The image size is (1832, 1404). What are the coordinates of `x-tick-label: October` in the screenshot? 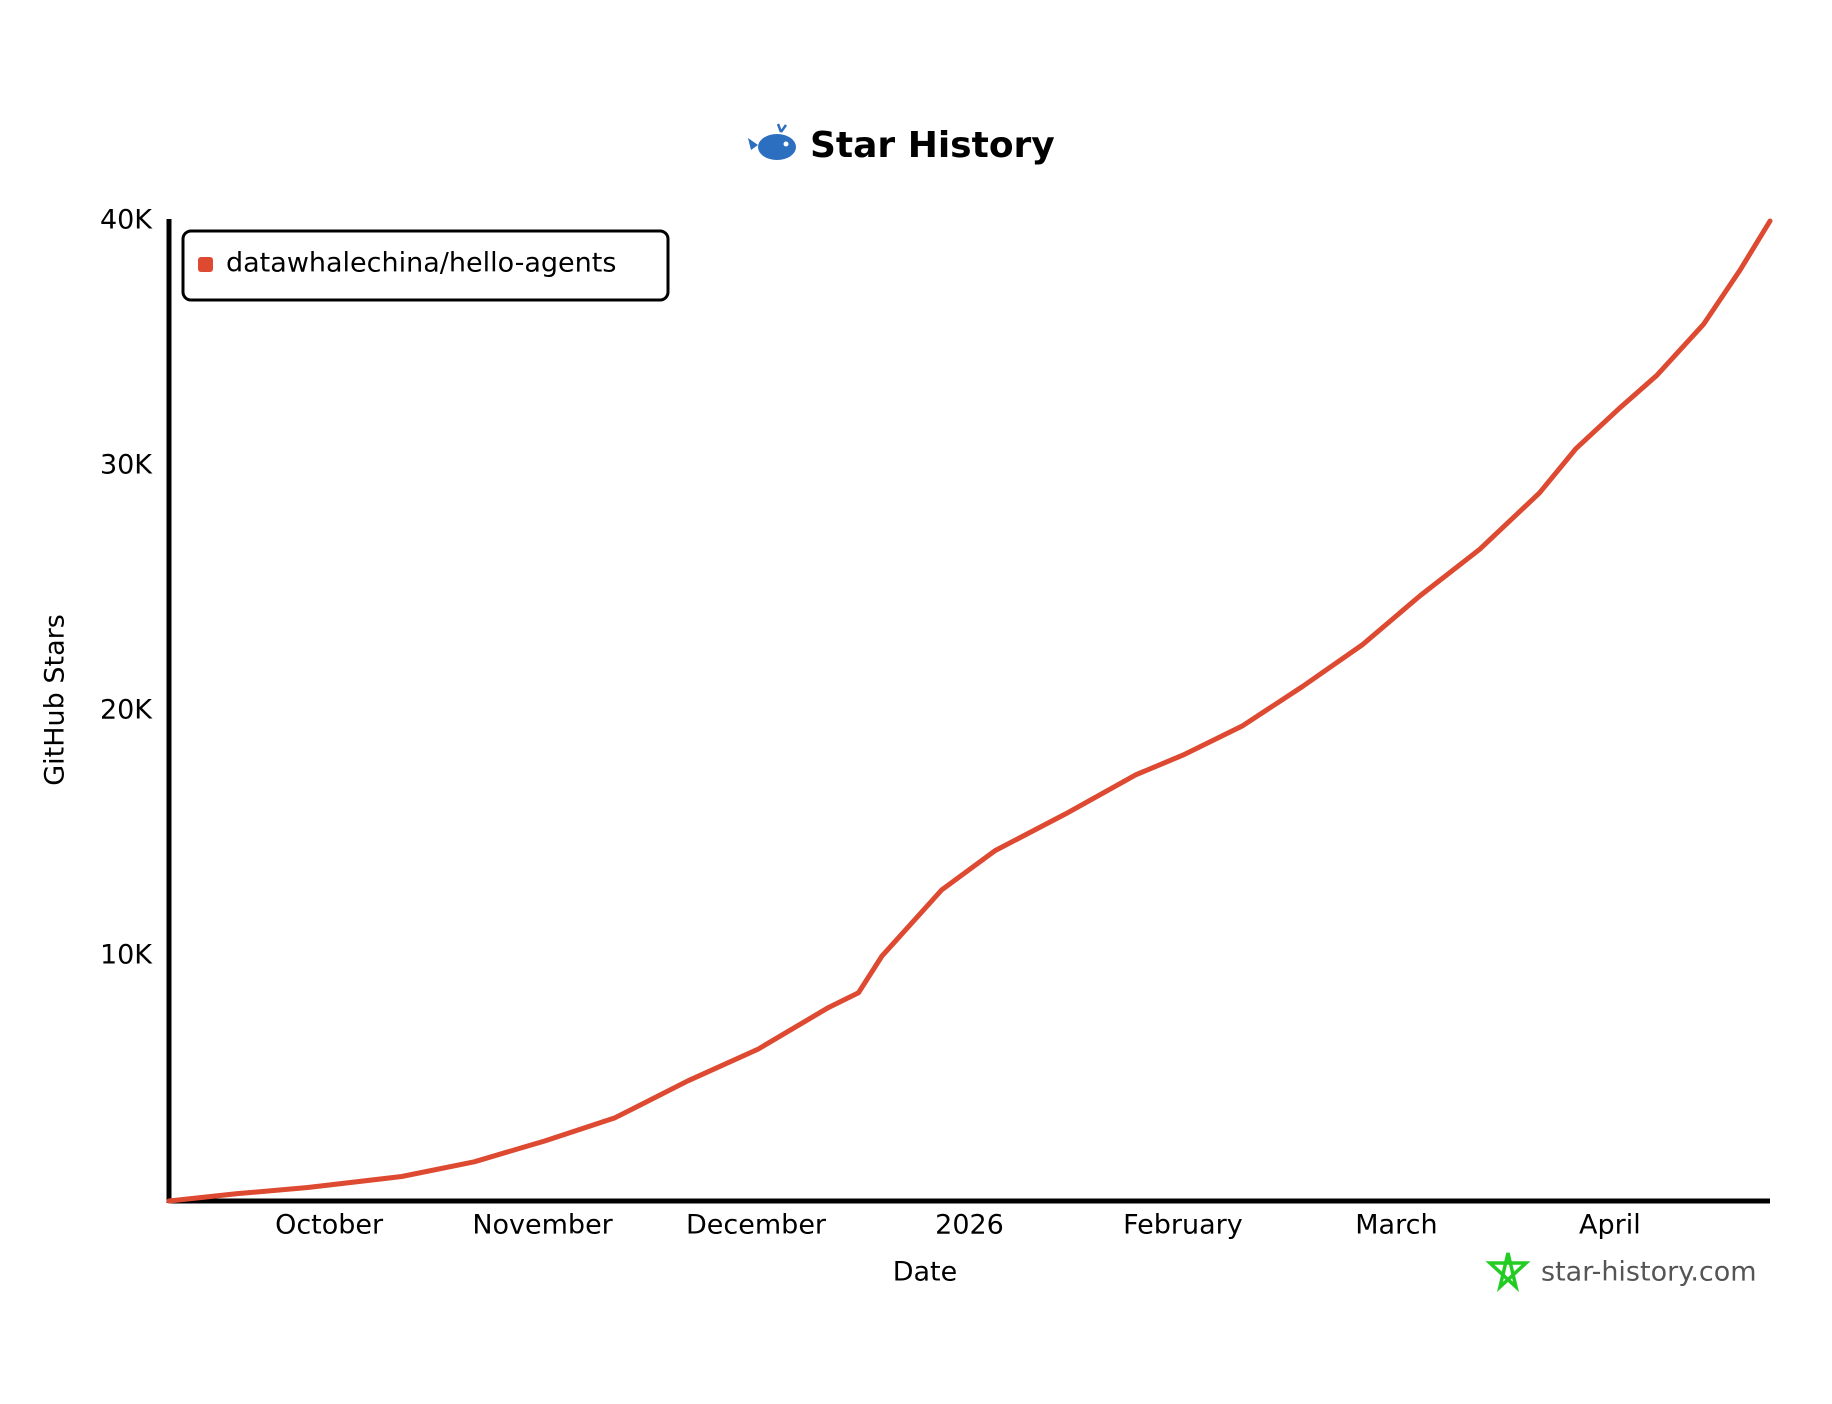 It's located at (329, 1225).